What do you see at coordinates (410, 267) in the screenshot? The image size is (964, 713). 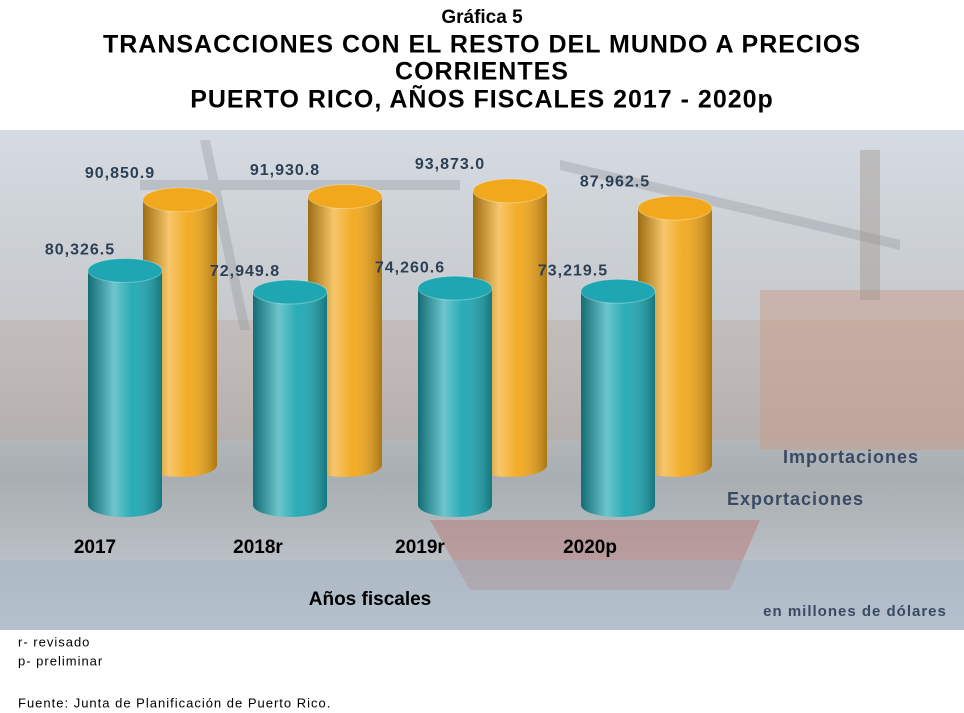 I see `value-label: 74,260.6` at bounding box center [410, 267].